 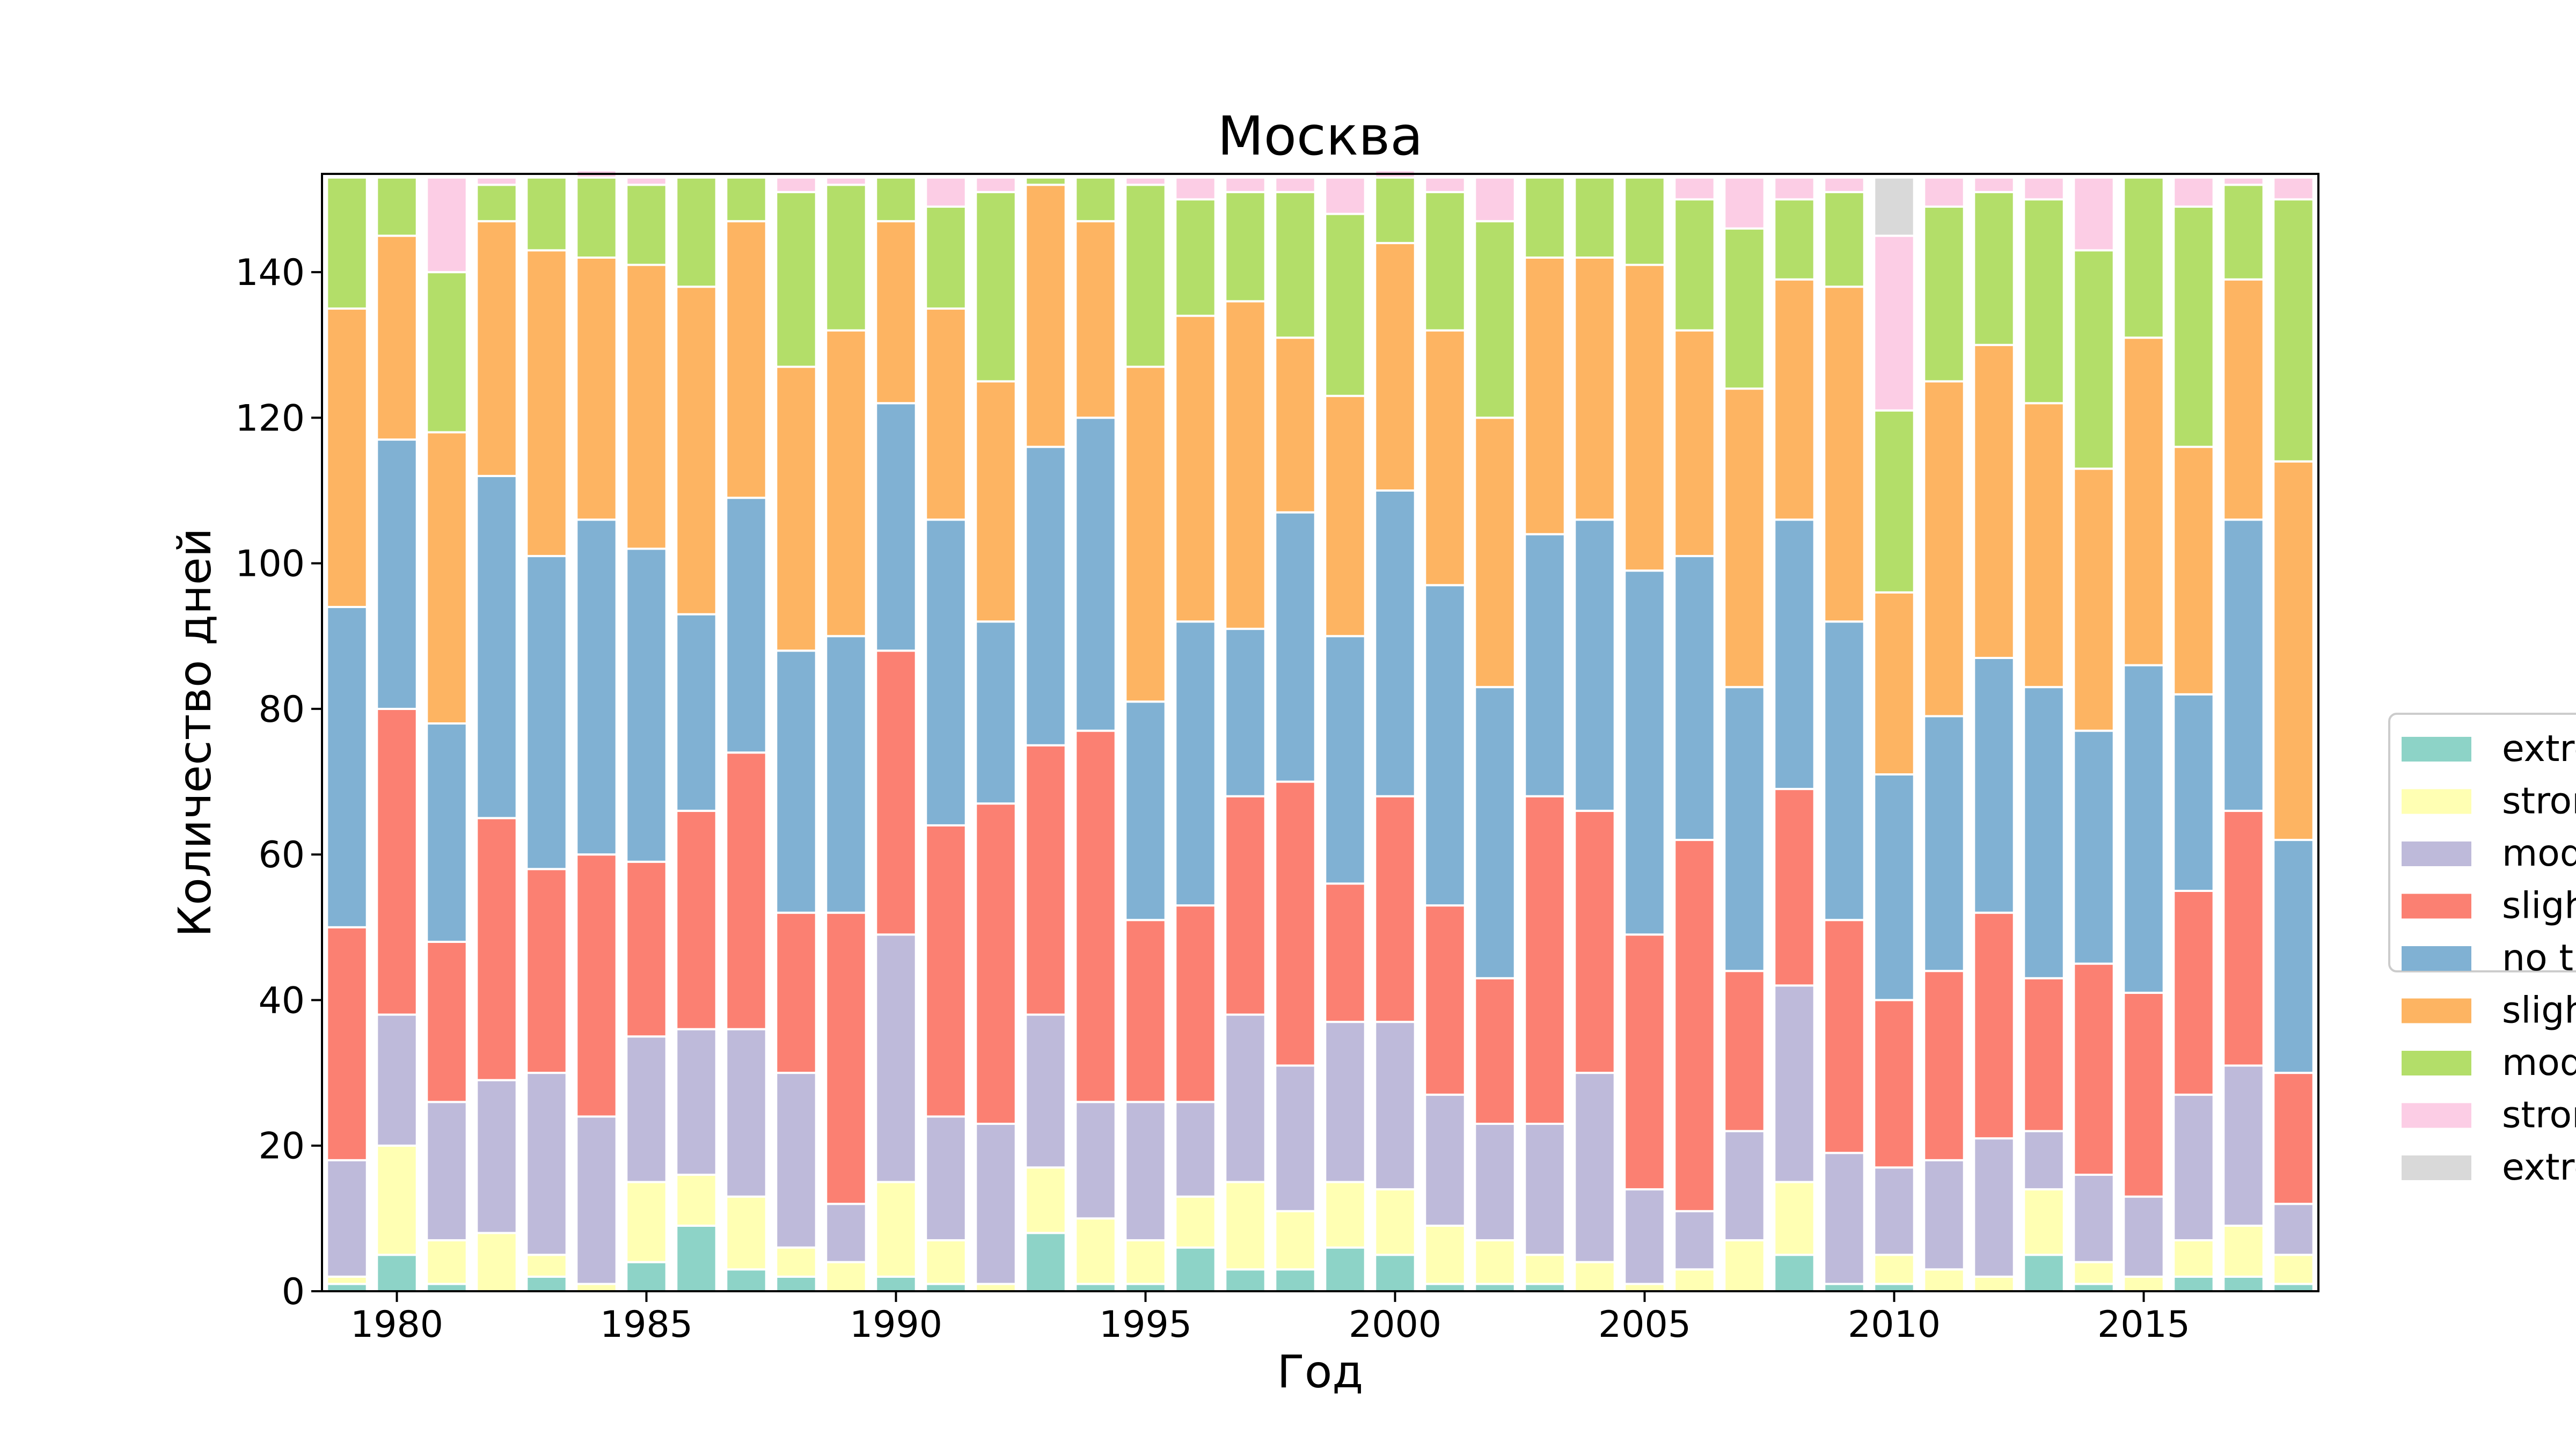 I want to click on x-axis: 1980 1985 1990 1995 2000 2005 2010 2015, so click(x=1270, y=1318).